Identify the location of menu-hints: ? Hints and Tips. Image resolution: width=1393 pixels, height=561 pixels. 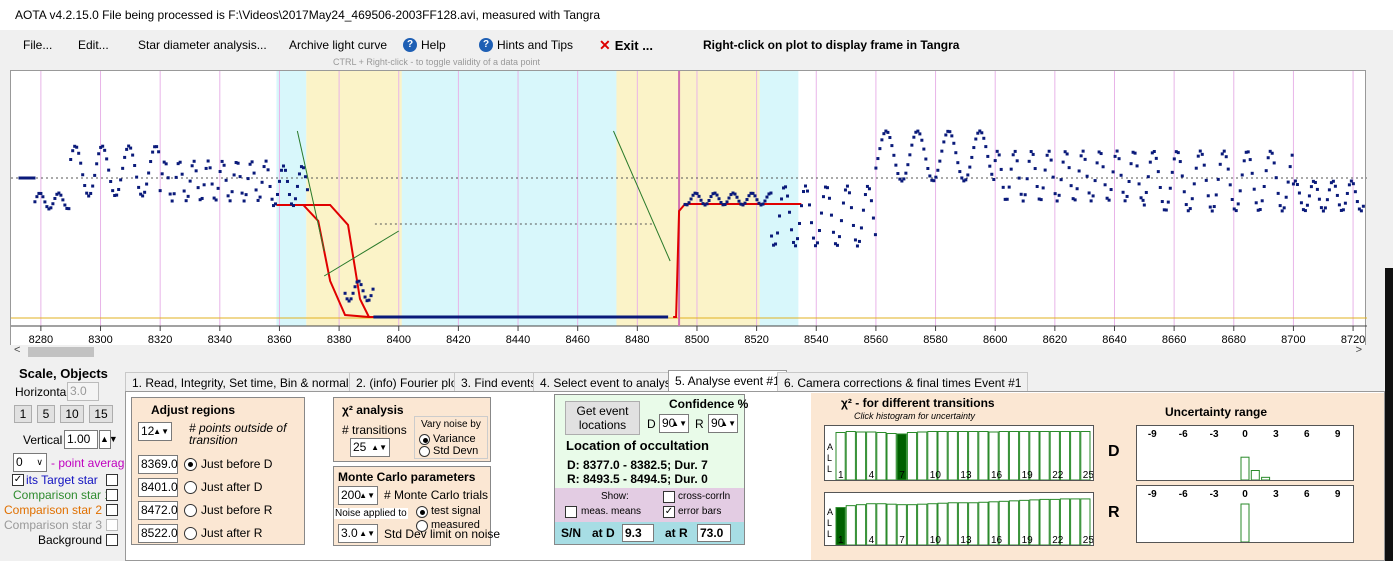
(526, 45).